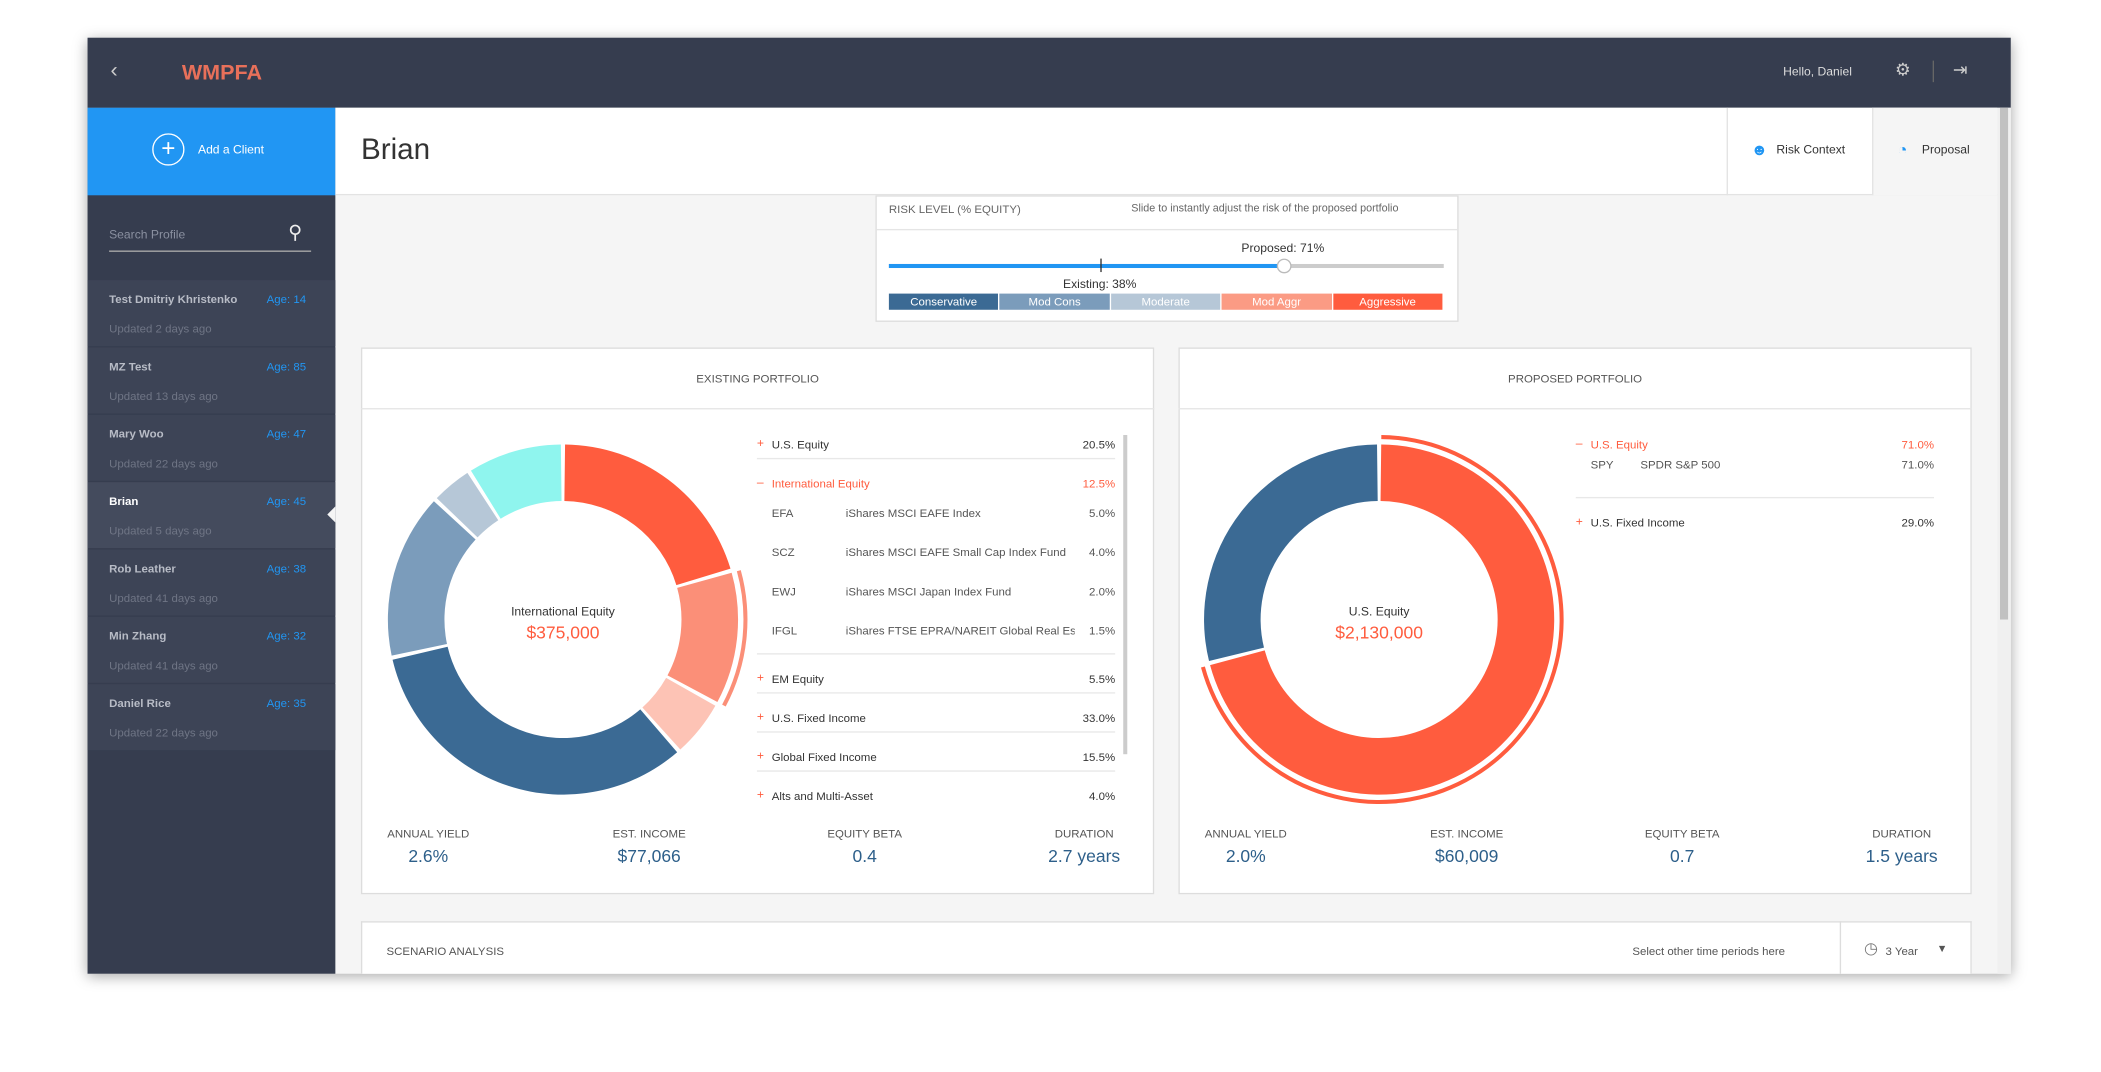 The height and width of the screenshot is (1072, 2101). What do you see at coordinates (1817, 71) in the screenshot?
I see `greeting: Hello, Daniel` at bounding box center [1817, 71].